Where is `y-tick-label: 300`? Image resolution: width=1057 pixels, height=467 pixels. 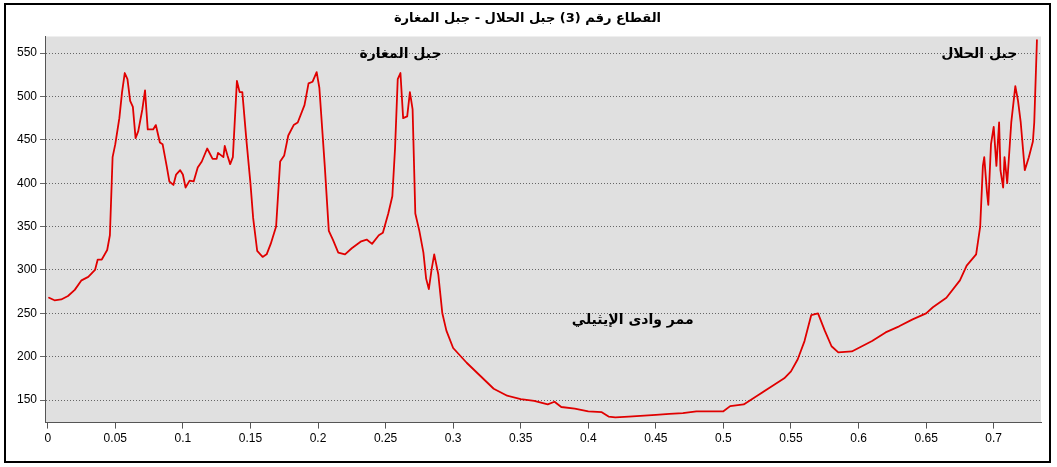 y-tick-label: 300 is located at coordinates (27, 269).